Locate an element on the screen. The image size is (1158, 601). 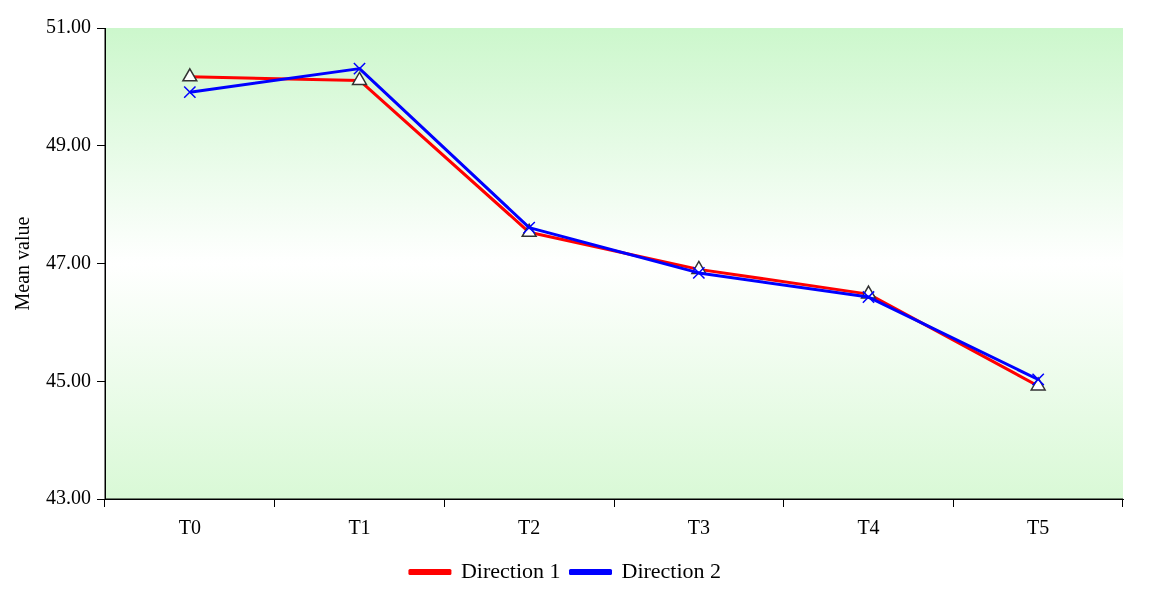
legend-label: Direction 2 is located at coordinates (671, 570).